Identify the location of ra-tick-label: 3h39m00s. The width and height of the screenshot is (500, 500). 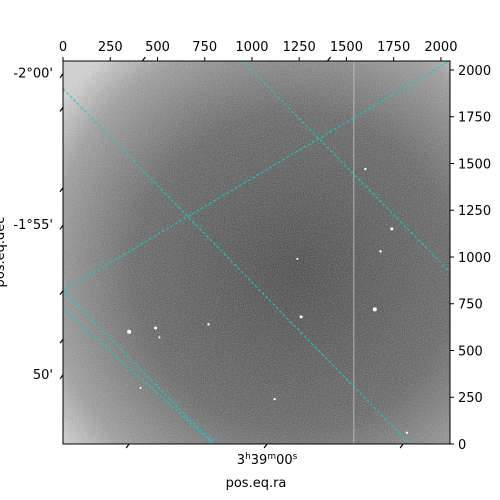
(267, 460).